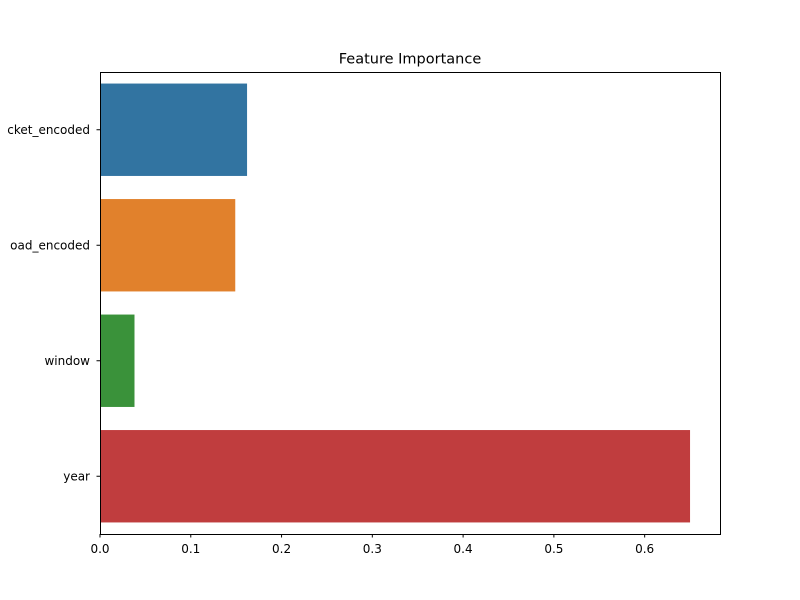 This screenshot has height=600, width=800. I want to click on y-tick-label: cket_encoded, so click(48, 130).